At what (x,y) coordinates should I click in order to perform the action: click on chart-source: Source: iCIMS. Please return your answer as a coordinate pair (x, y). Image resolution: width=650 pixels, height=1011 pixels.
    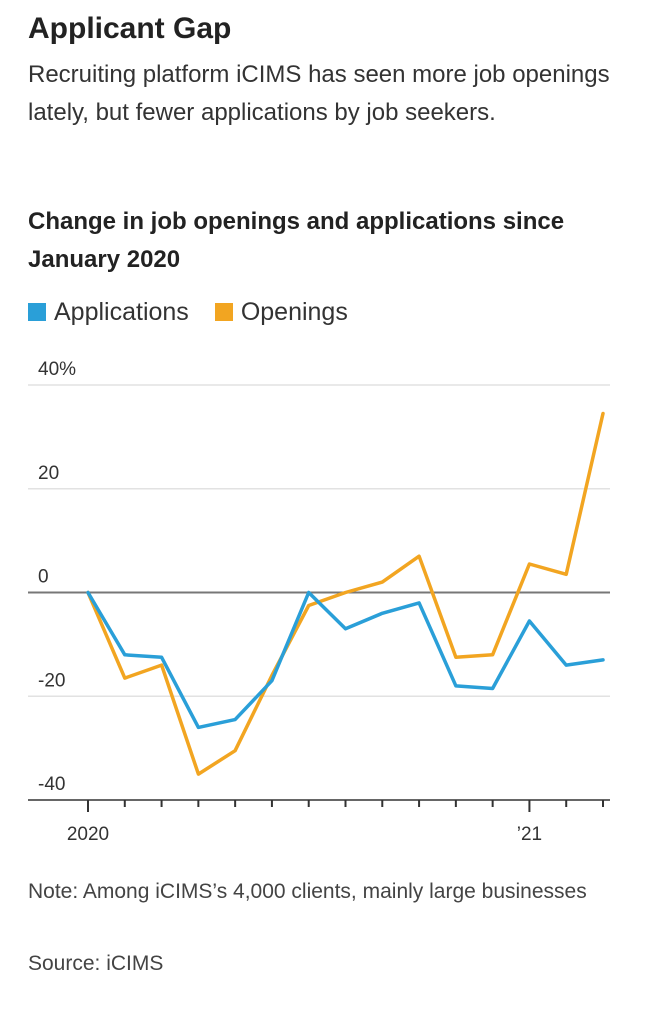
    Looking at the image, I should click on (96, 963).